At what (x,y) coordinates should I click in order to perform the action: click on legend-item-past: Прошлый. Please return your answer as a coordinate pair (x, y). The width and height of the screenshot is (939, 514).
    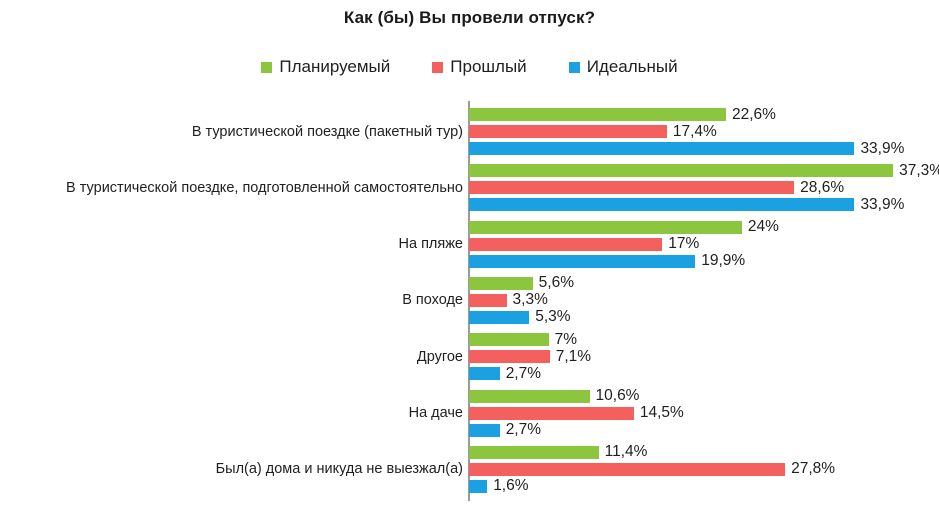
    Looking at the image, I should click on (479, 67).